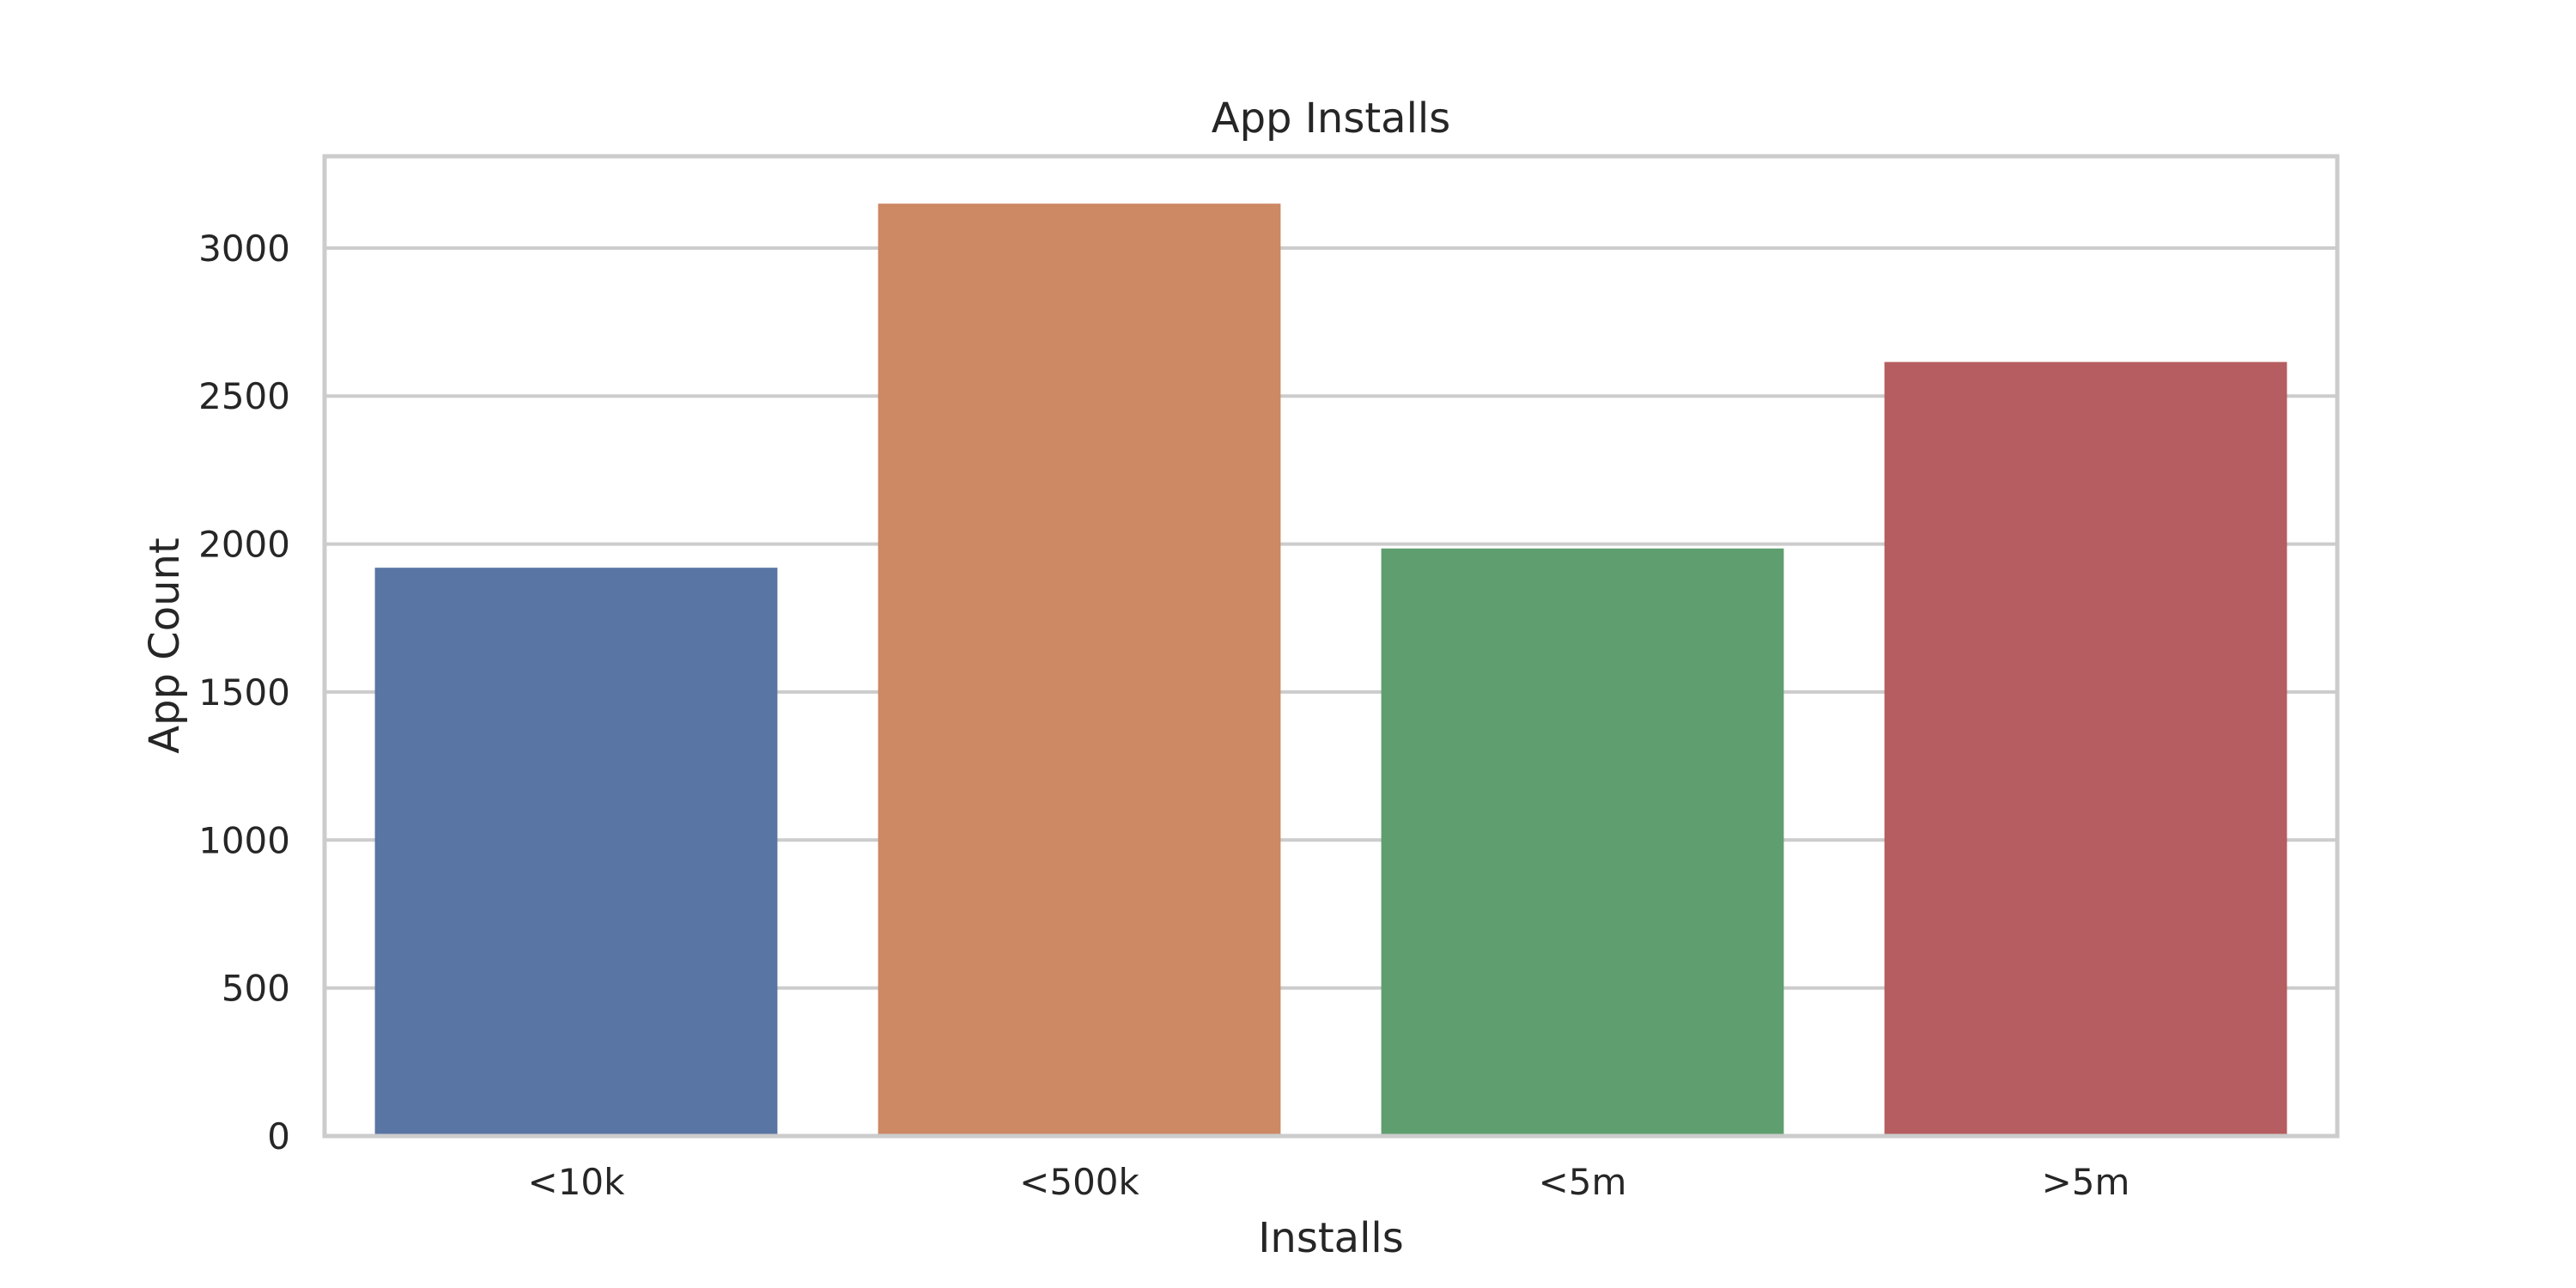 This screenshot has width=2576, height=1288. What do you see at coordinates (1331, 1238) in the screenshot?
I see `x-axis-label: Installs` at bounding box center [1331, 1238].